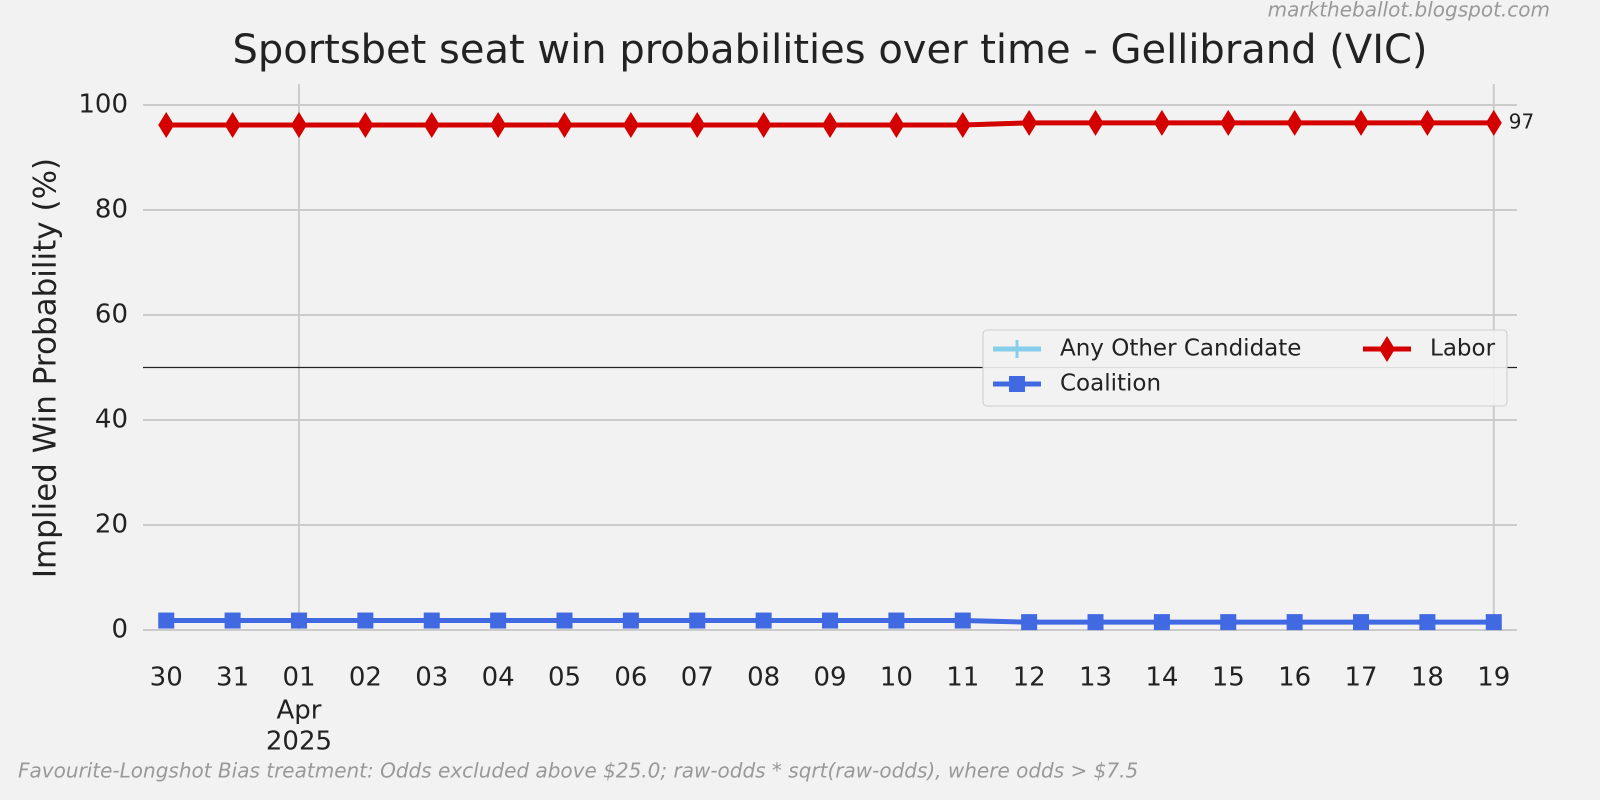 The width and height of the screenshot is (1600, 800). What do you see at coordinates (111, 420) in the screenshot?
I see `y-tick-label: 40` at bounding box center [111, 420].